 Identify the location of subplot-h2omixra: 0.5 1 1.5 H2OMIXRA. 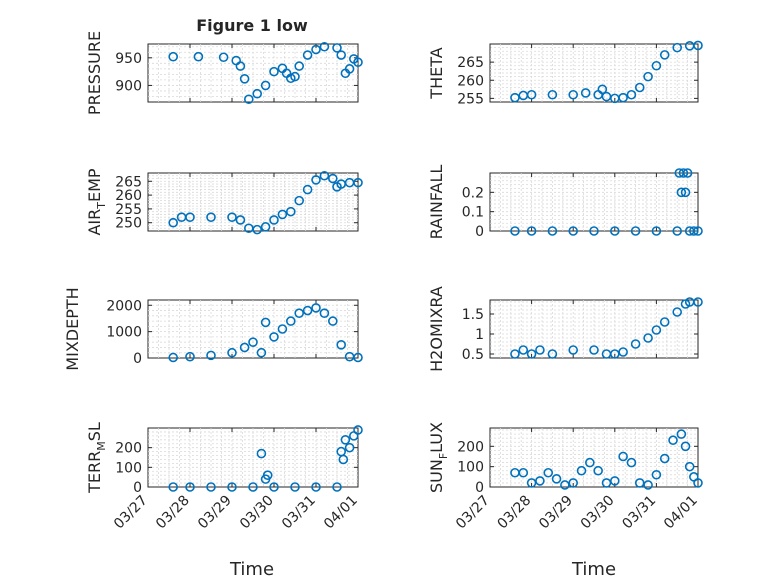
(565, 329).